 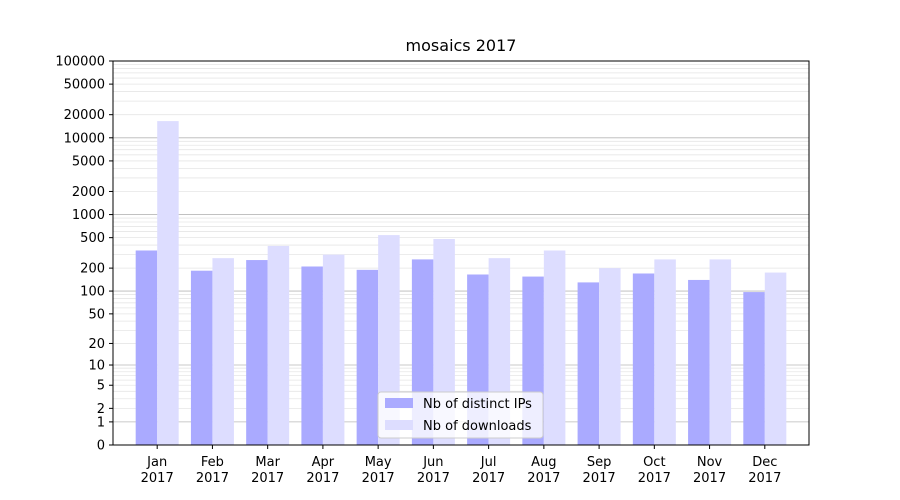 What do you see at coordinates (610, 356) in the screenshot?
I see `bar-downloads-sep` at bounding box center [610, 356].